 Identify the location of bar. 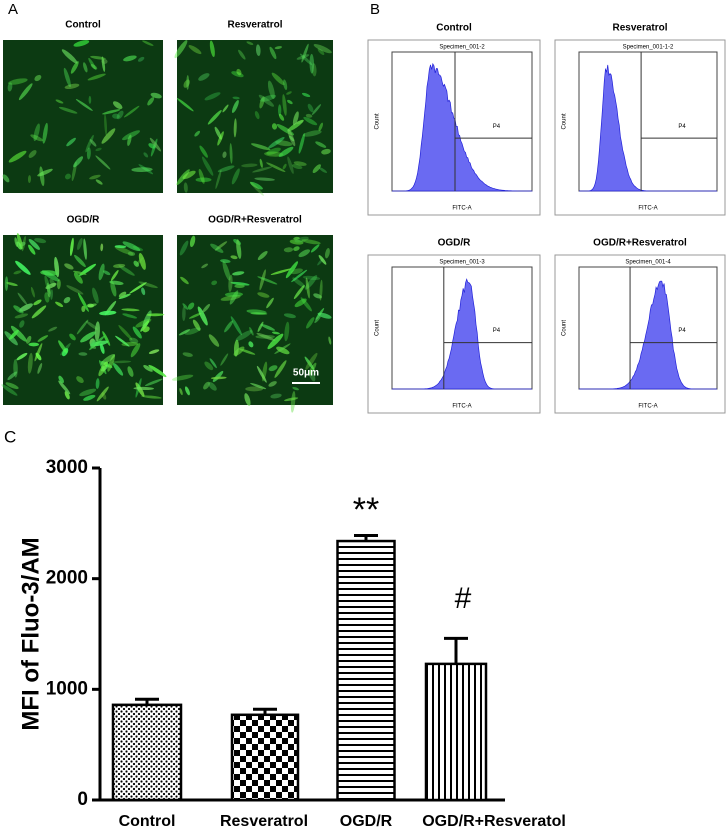
(456, 732).